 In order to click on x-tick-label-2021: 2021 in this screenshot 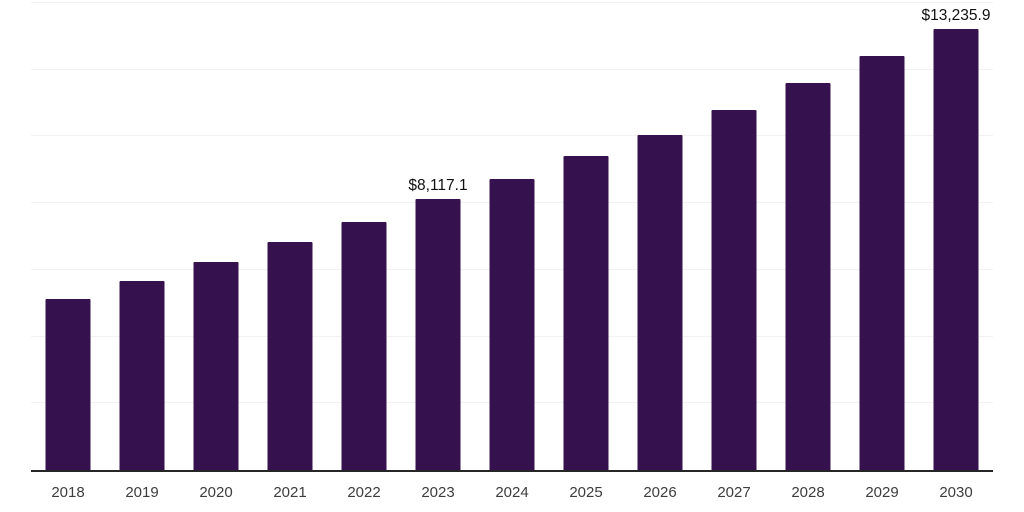, I will do `click(290, 492)`.